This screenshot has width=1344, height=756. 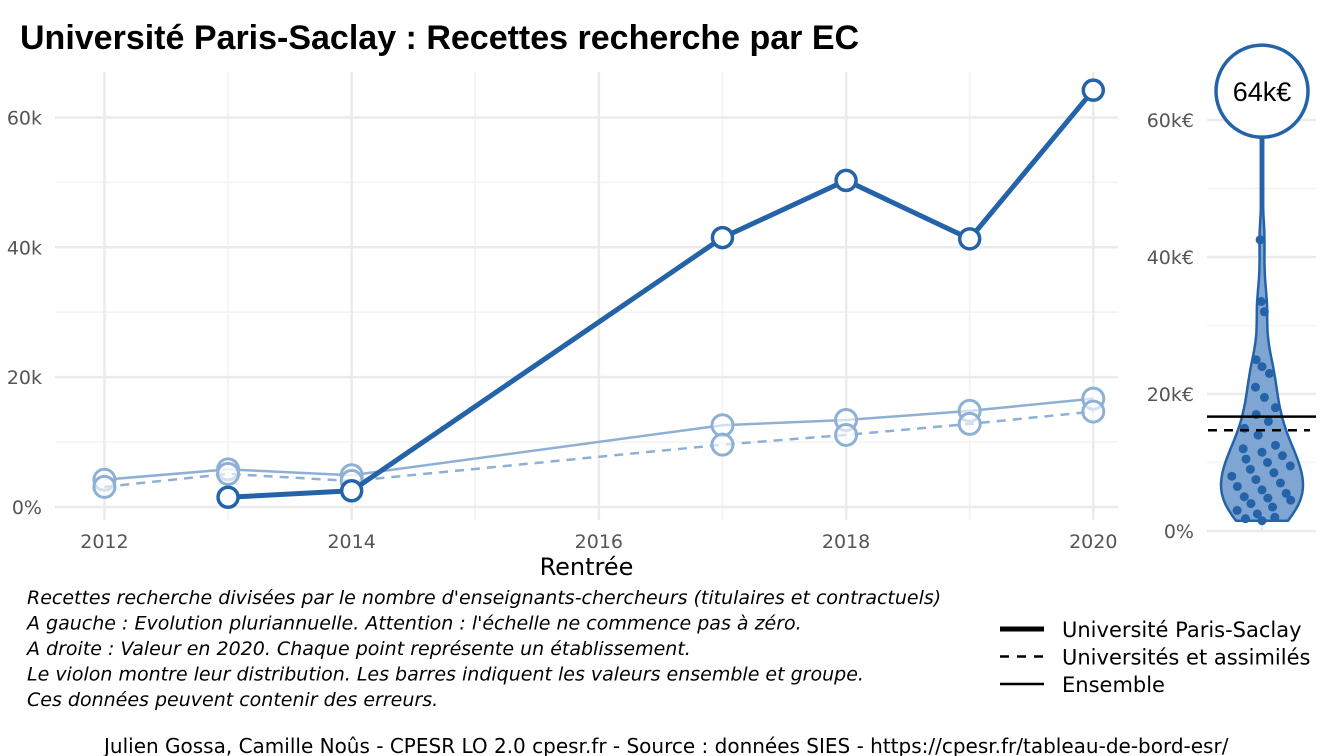 I want to click on legend-label: Université Paris-Saclay, so click(x=1182, y=630).